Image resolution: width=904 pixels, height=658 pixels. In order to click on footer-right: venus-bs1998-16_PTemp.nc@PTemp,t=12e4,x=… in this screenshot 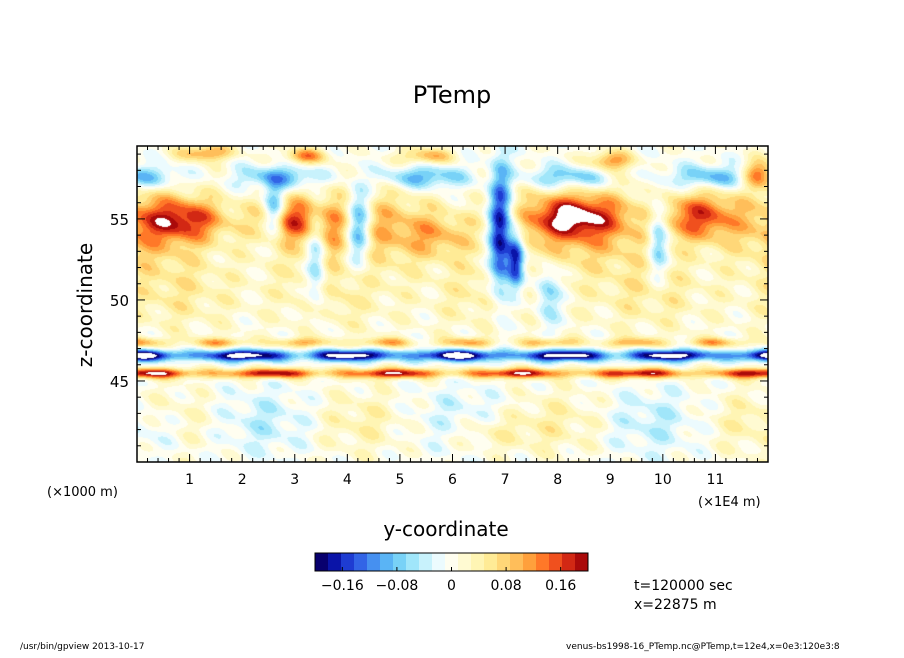, I will do `click(703, 647)`.